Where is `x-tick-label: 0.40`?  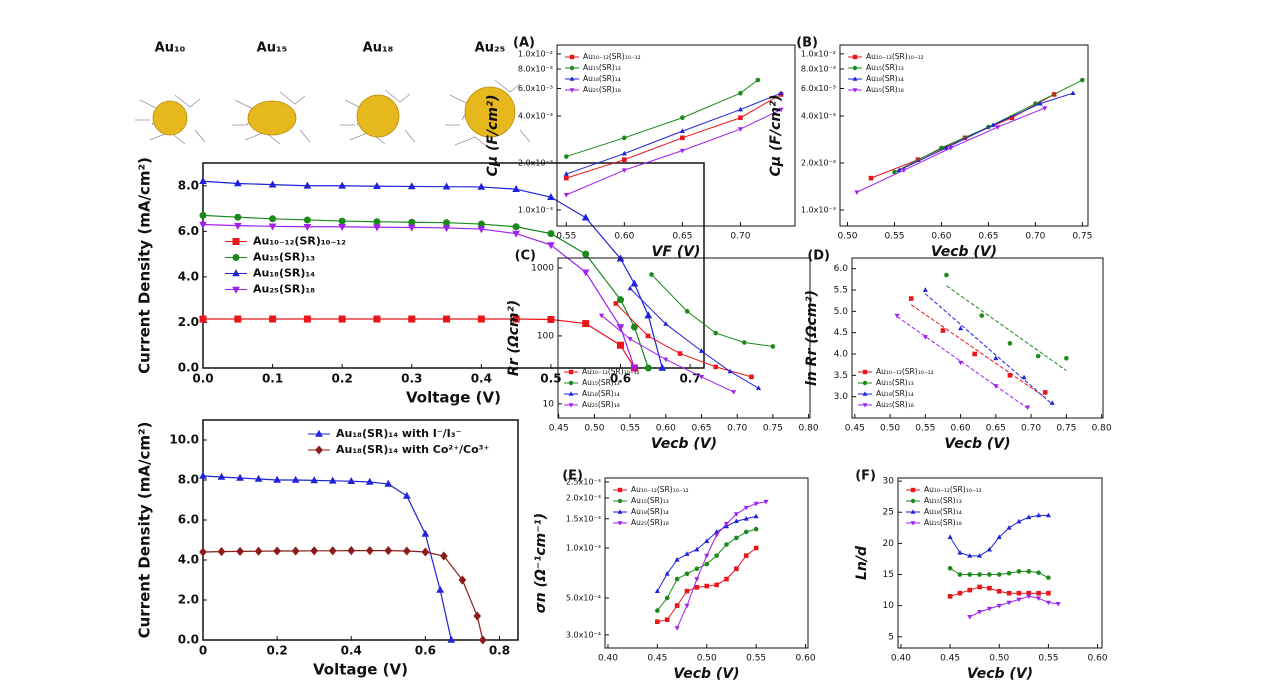 x-tick-label: 0.40 is located at coordinates (901, 659).